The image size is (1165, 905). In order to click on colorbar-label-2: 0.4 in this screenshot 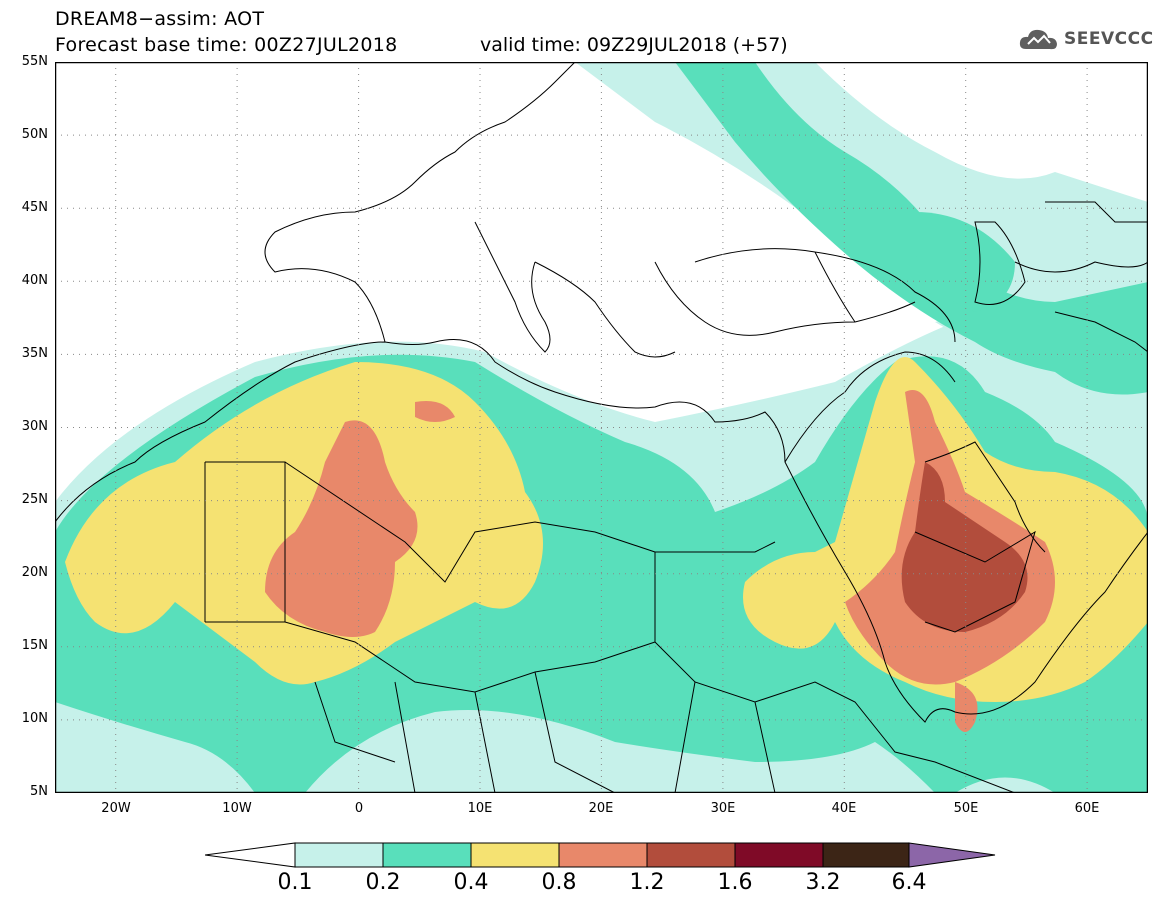, I will do `click(471, 882)`.